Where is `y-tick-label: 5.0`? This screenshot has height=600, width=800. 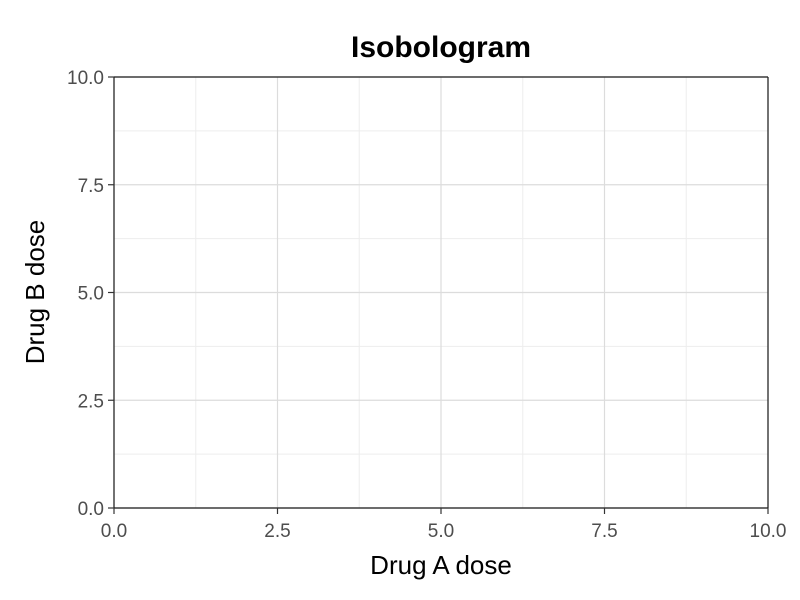 y-tick-label: 5.0 is located at coordinates (91, 294).